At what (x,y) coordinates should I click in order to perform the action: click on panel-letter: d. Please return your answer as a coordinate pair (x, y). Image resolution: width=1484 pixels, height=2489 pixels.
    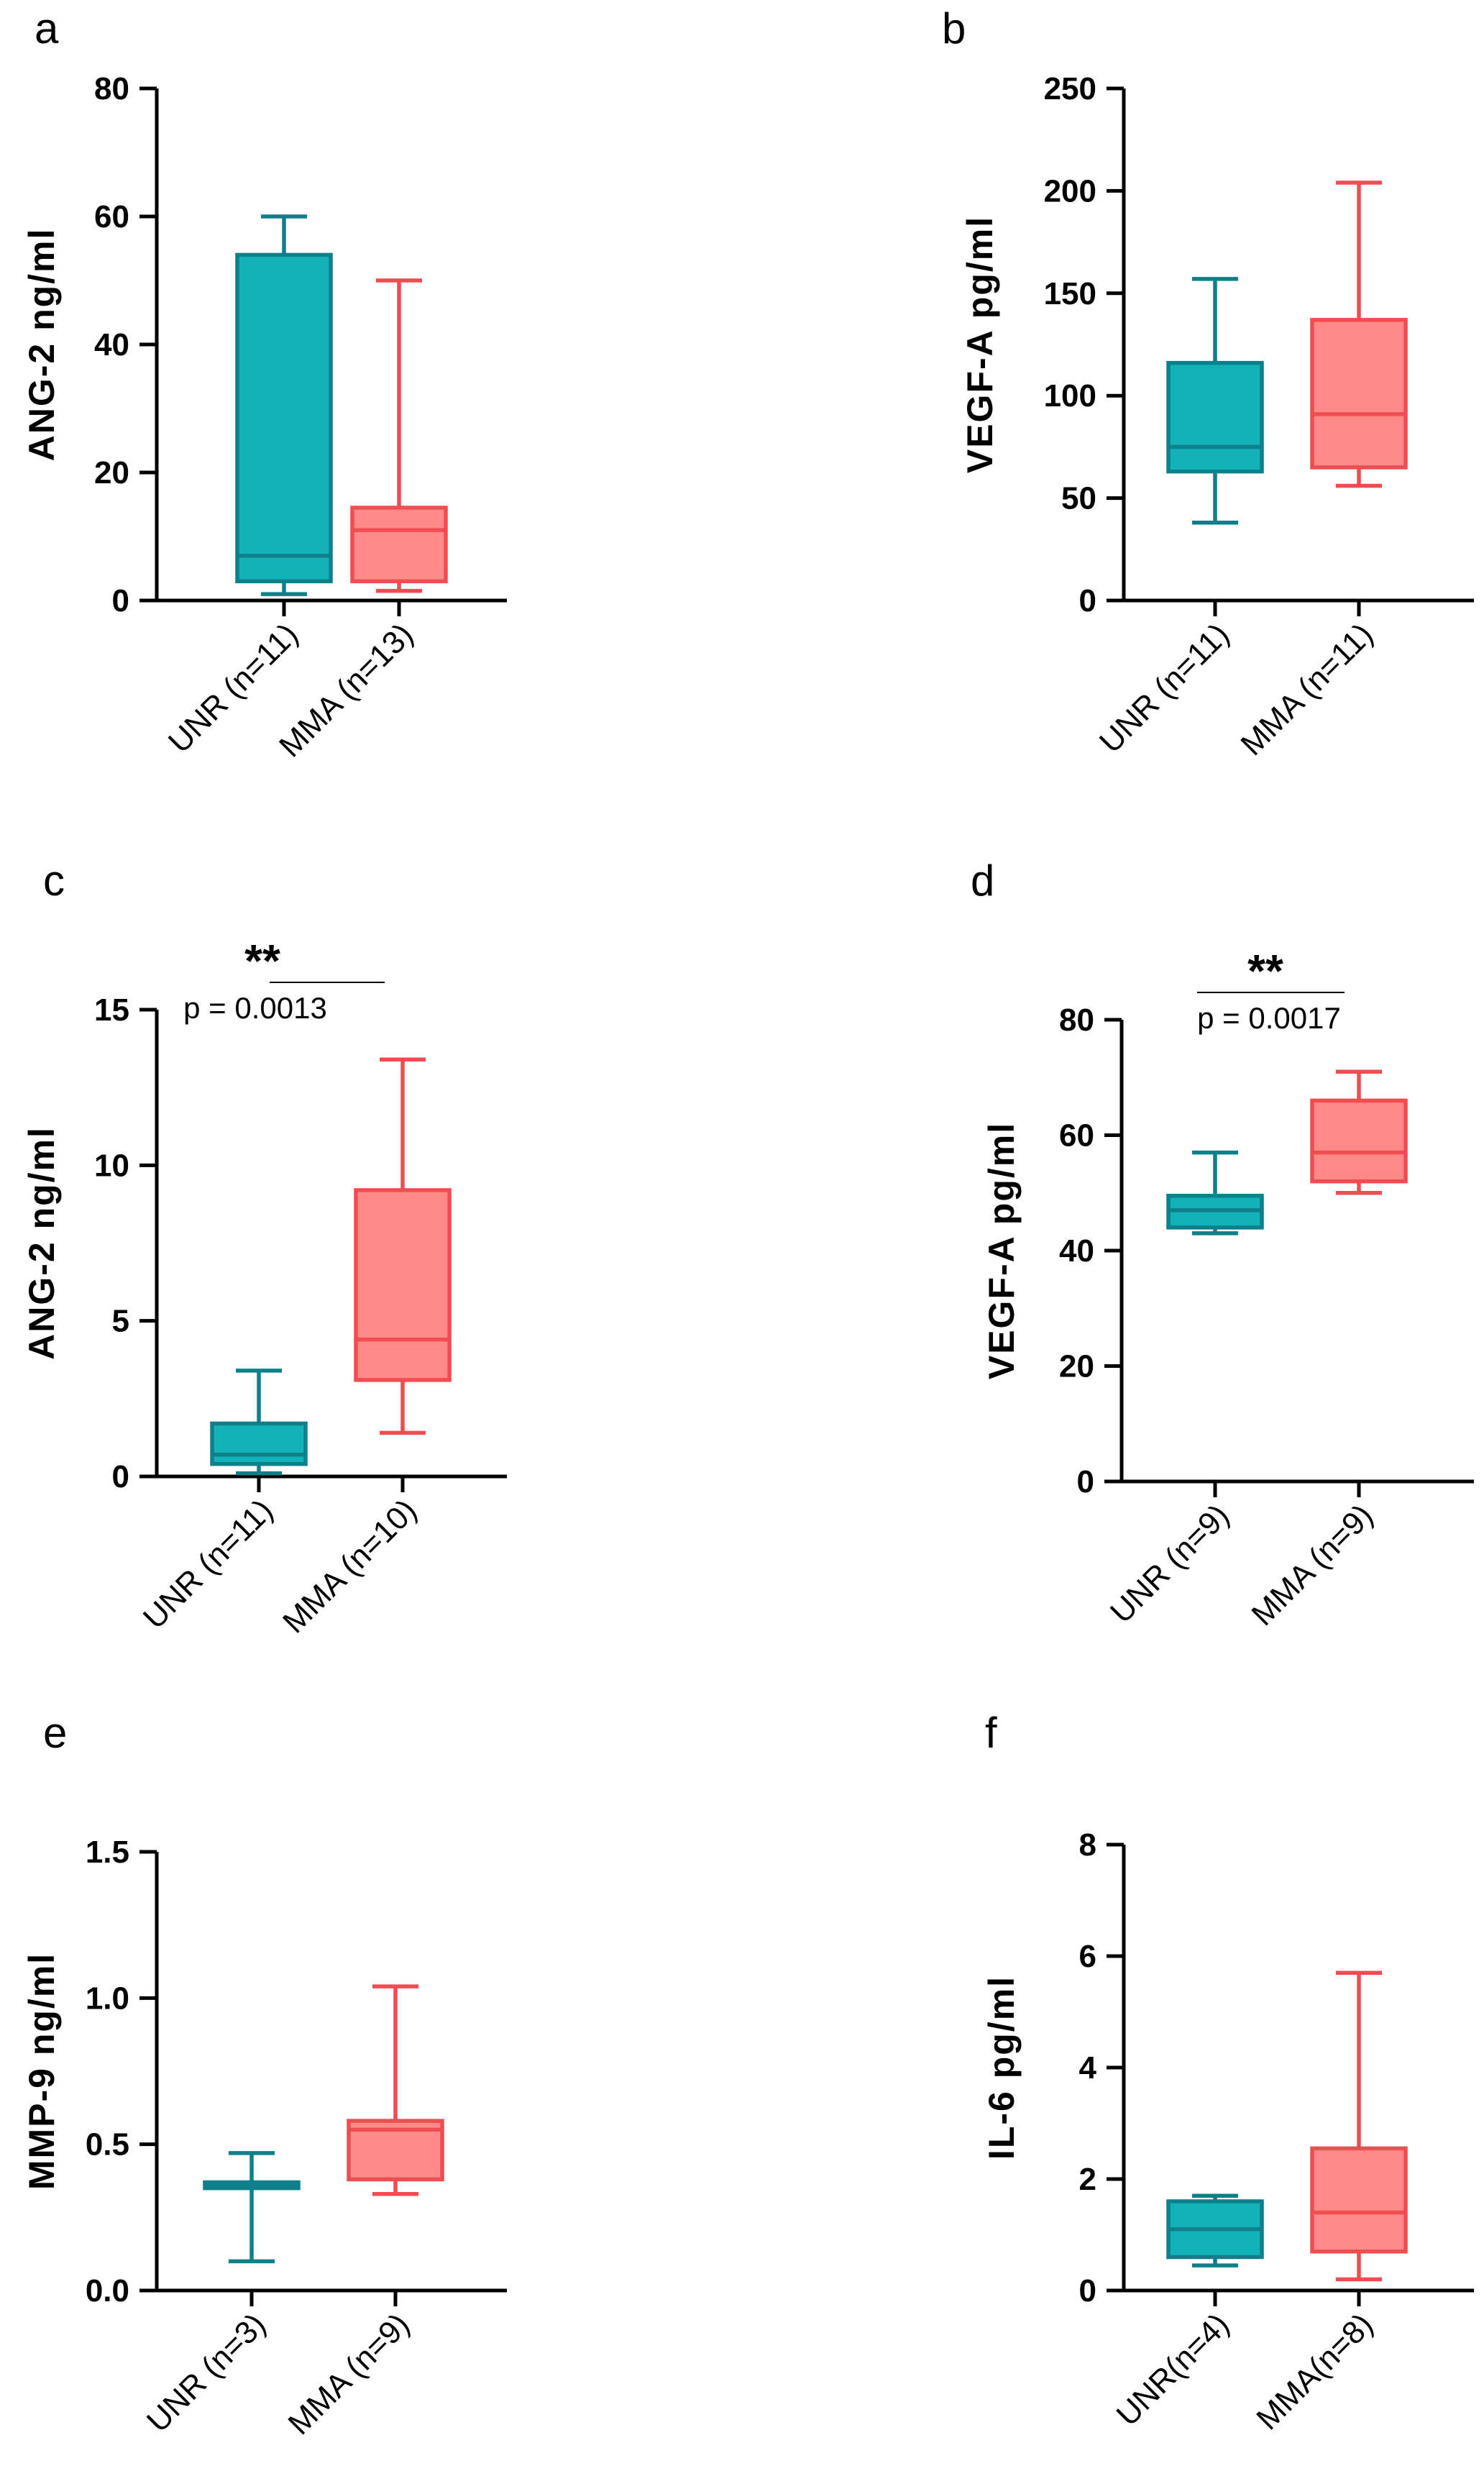
    Looking at the image, I should click on (982, 881).